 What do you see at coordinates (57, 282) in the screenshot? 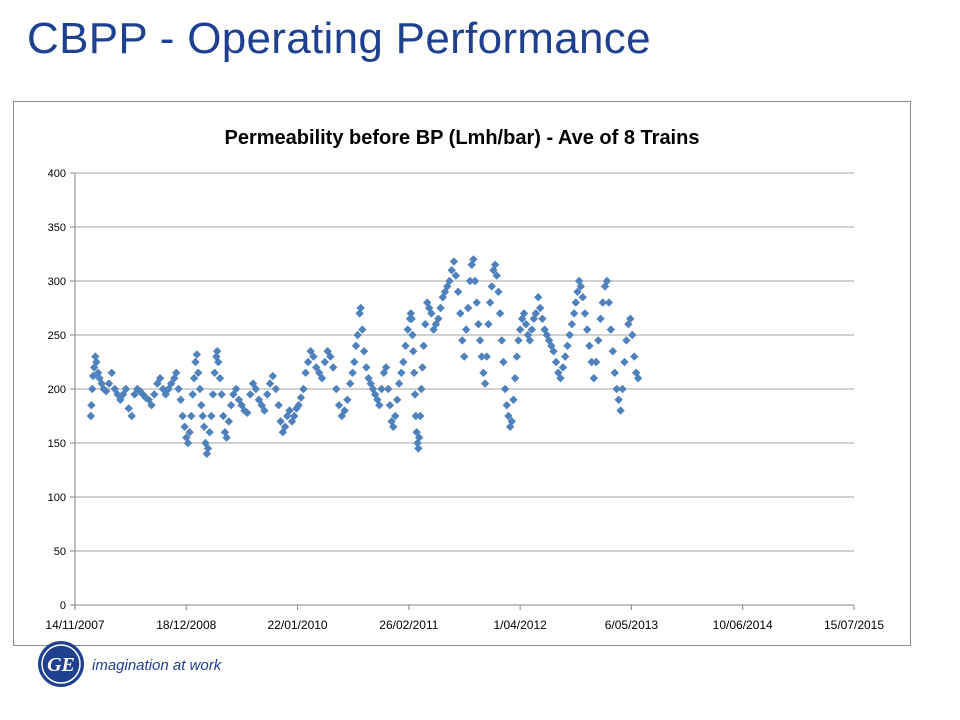
I see `y-tick-label: 300` at bounding box center [57, 282].